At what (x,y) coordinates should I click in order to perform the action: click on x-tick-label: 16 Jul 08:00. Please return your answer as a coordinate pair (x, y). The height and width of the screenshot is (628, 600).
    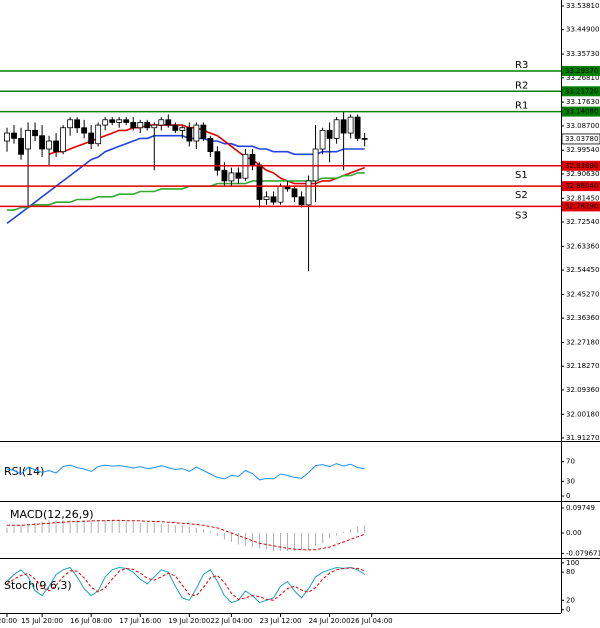
    Looking at the image, I should click on (91, 621).